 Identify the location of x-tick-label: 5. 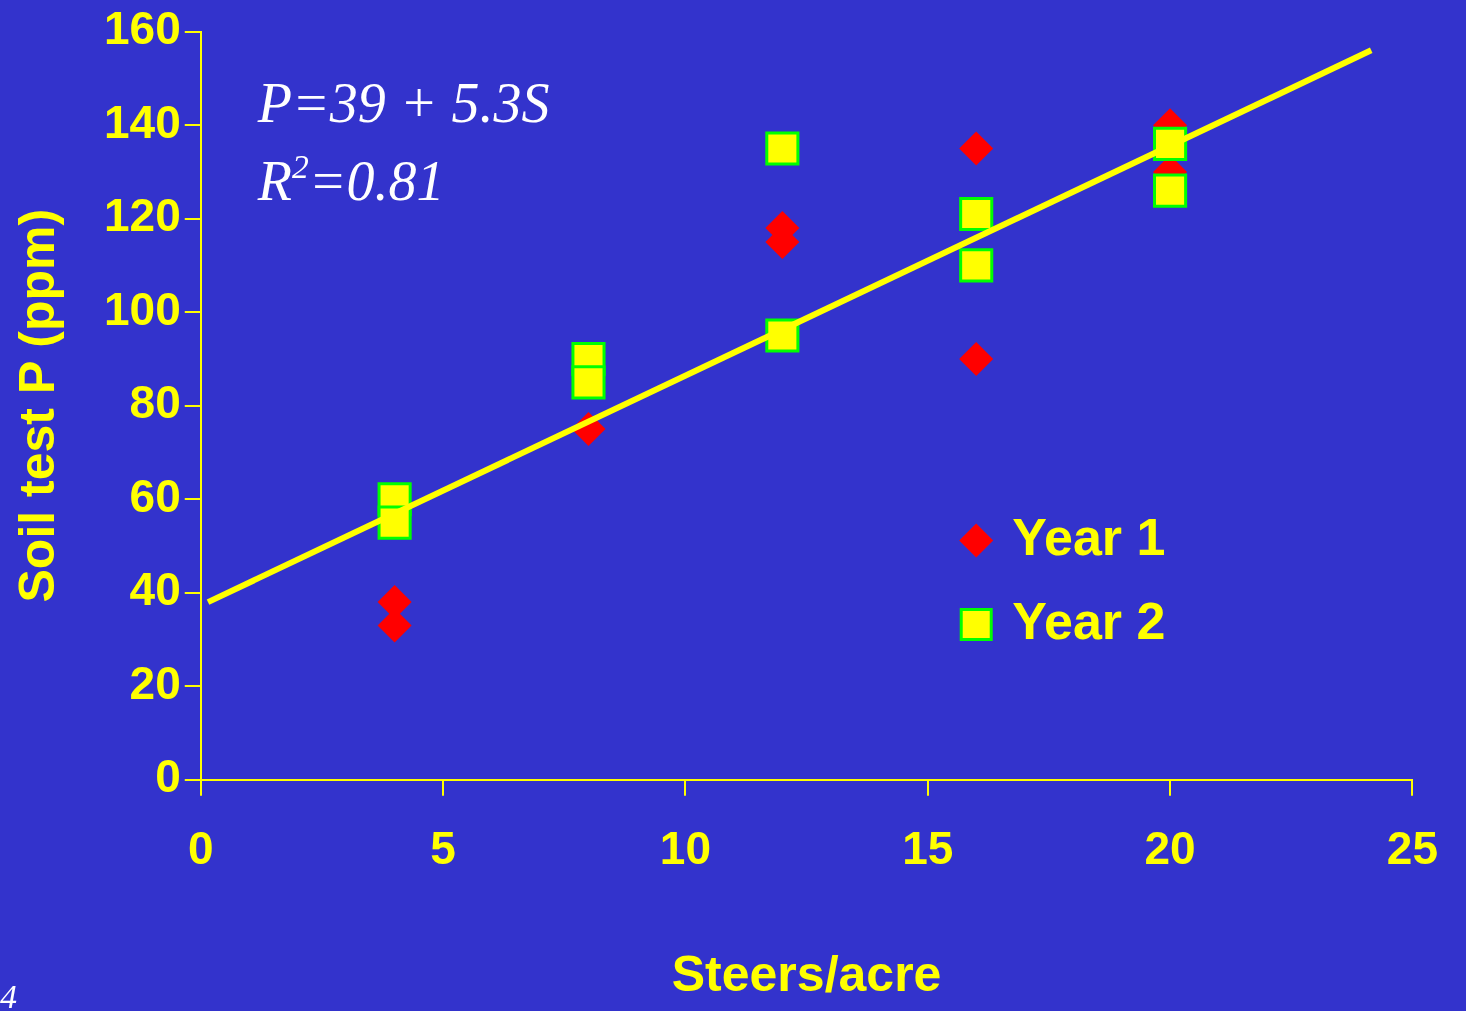
(443, 848).